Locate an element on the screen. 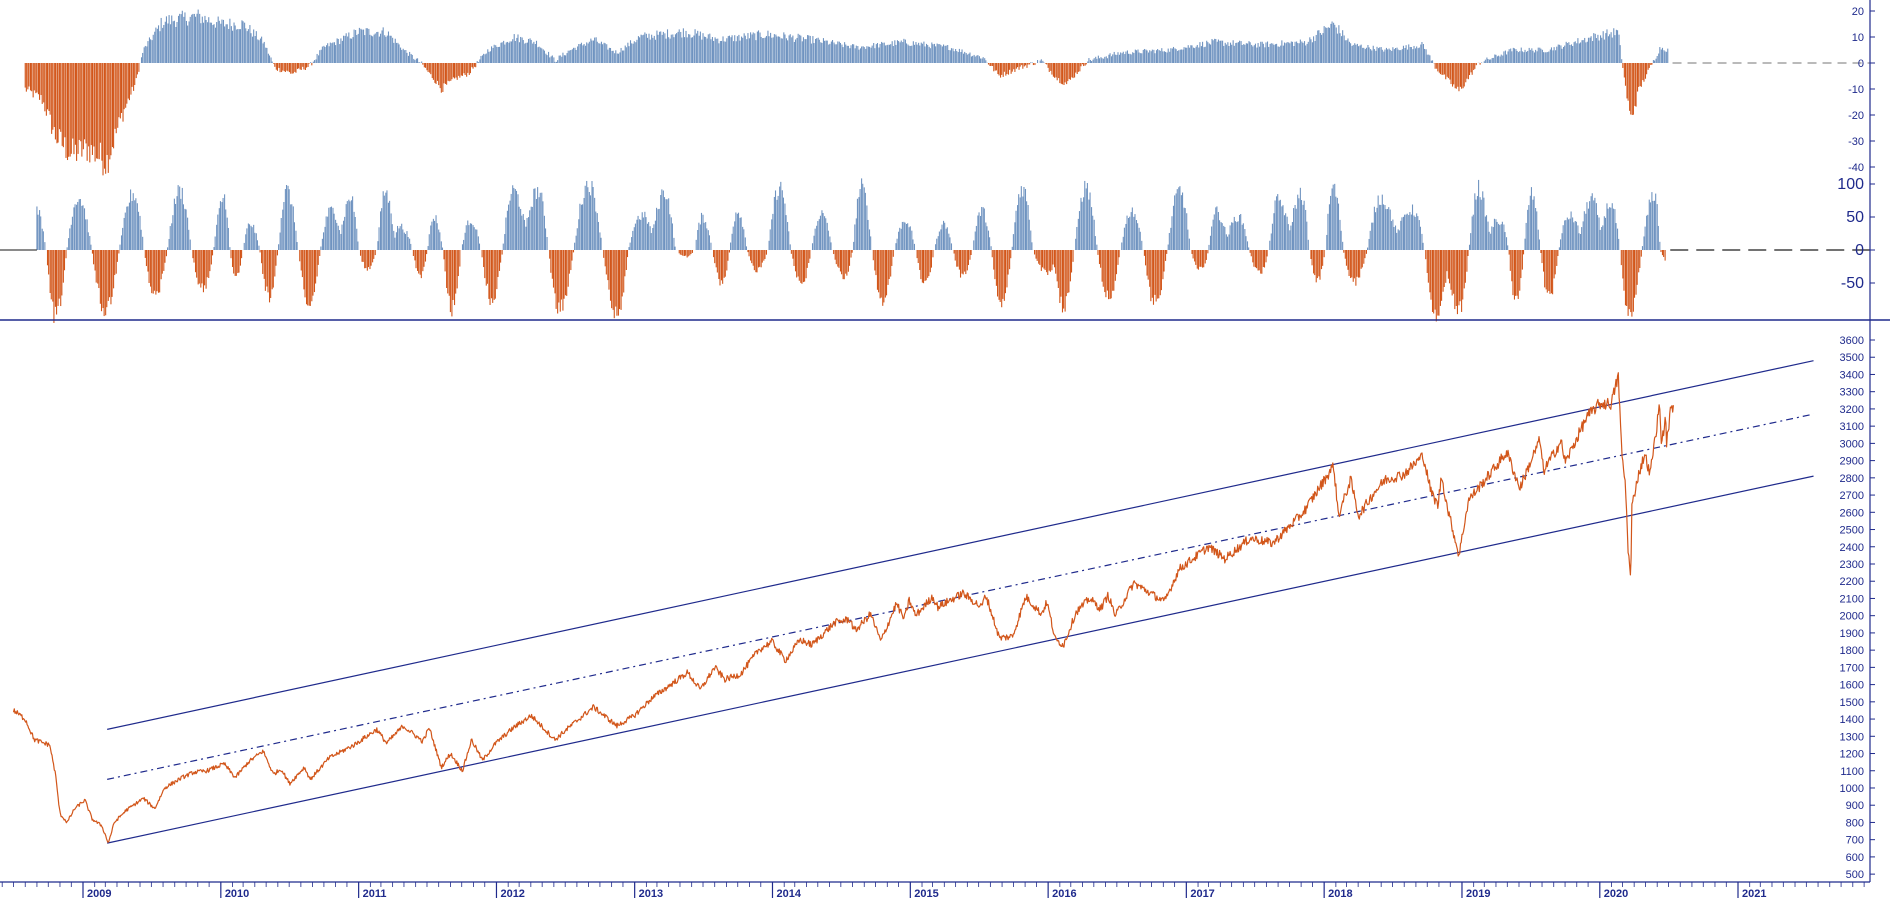 Image resolution: width=1890 pixels, height=908 pixels. y-tick-label: 800 is located at coordinates (1855, 823).